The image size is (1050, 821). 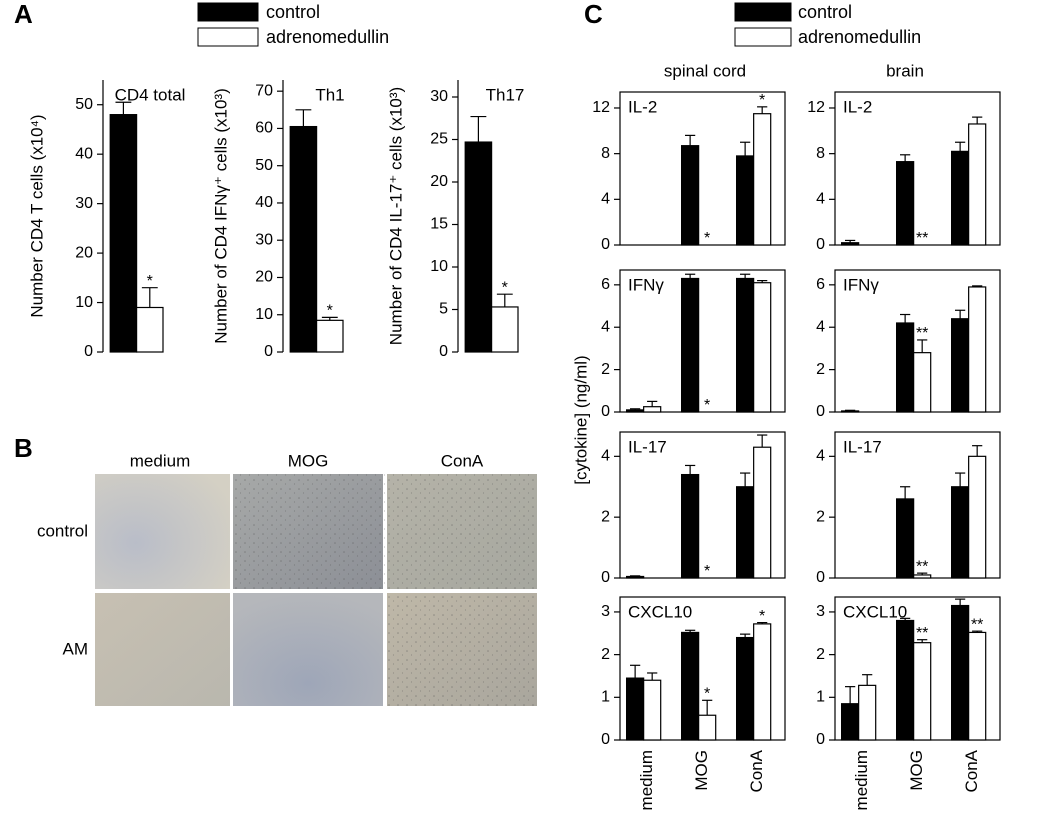 What do you see at coordinates (875, 611) in the screenshot?
I see `chart-title: CXCL10` at bounding box center [875, 611].